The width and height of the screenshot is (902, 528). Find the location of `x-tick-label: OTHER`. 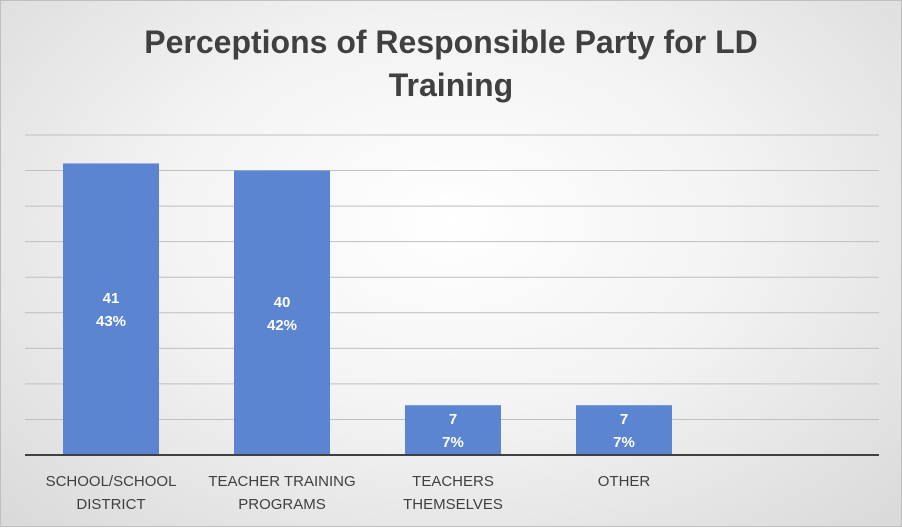

x-tick-label: OTHER is located at coordinates (624, 481).